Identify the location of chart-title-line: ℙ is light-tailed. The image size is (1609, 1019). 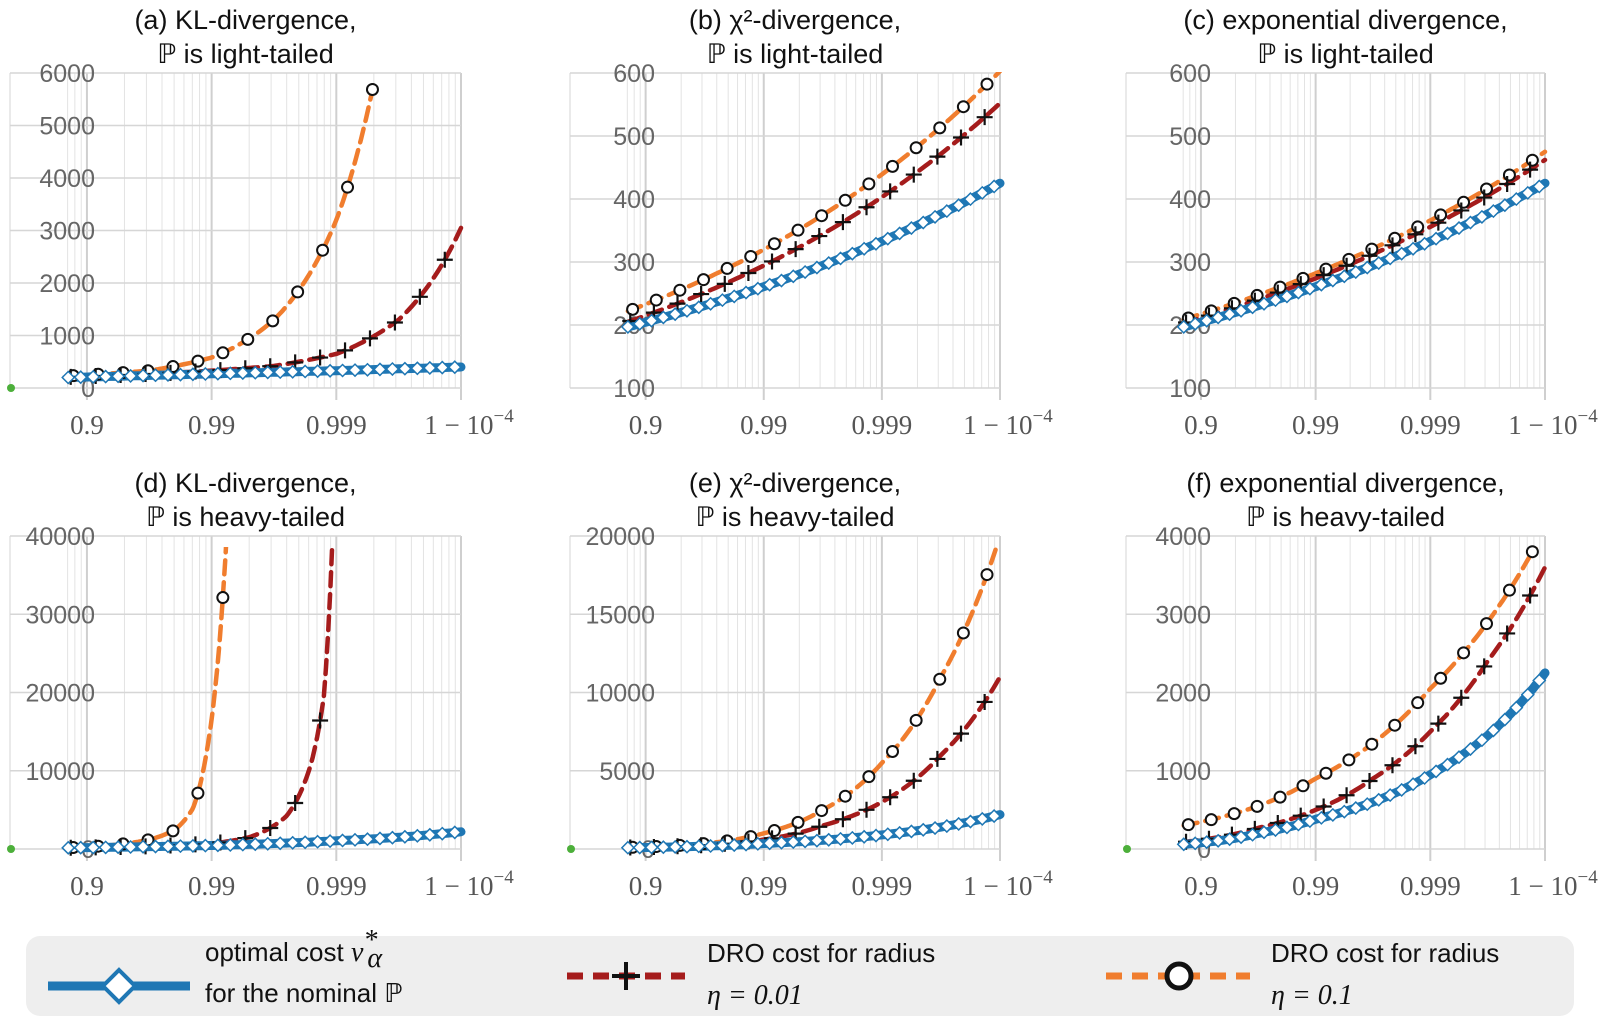
(245, 54).